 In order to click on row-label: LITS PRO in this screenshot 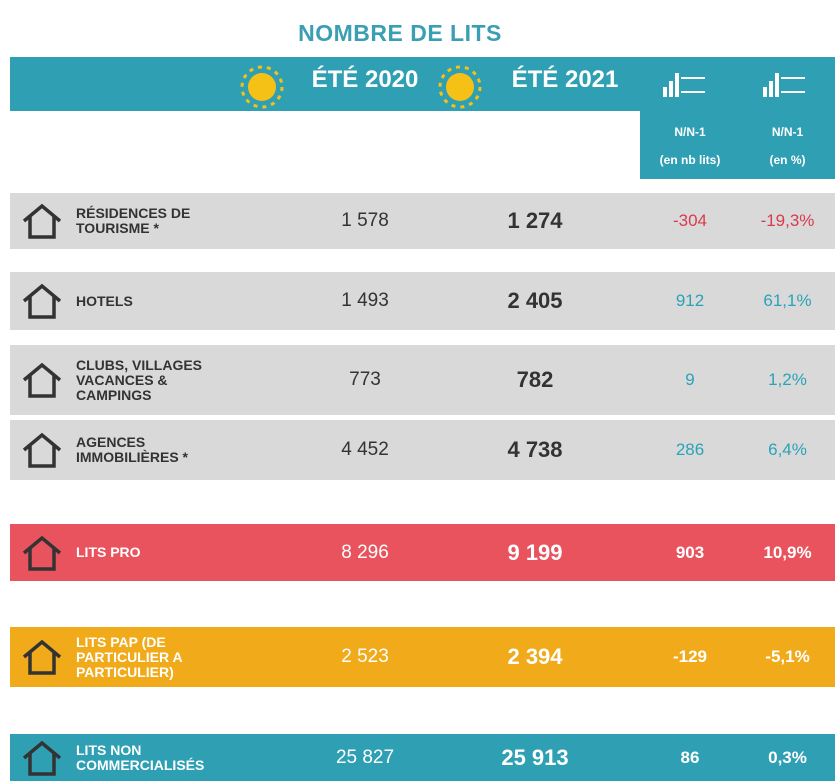, I will do `click(108, 552)`.